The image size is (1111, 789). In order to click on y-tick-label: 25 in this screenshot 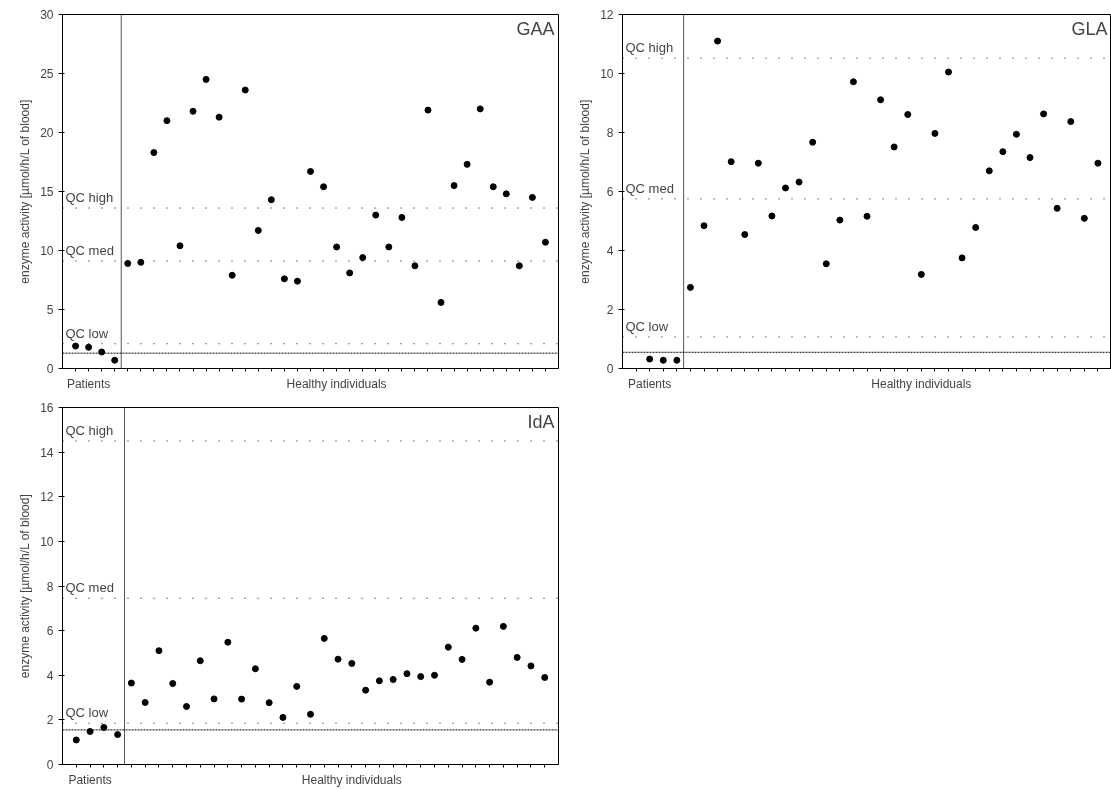, I will do `click(47, 74)`.